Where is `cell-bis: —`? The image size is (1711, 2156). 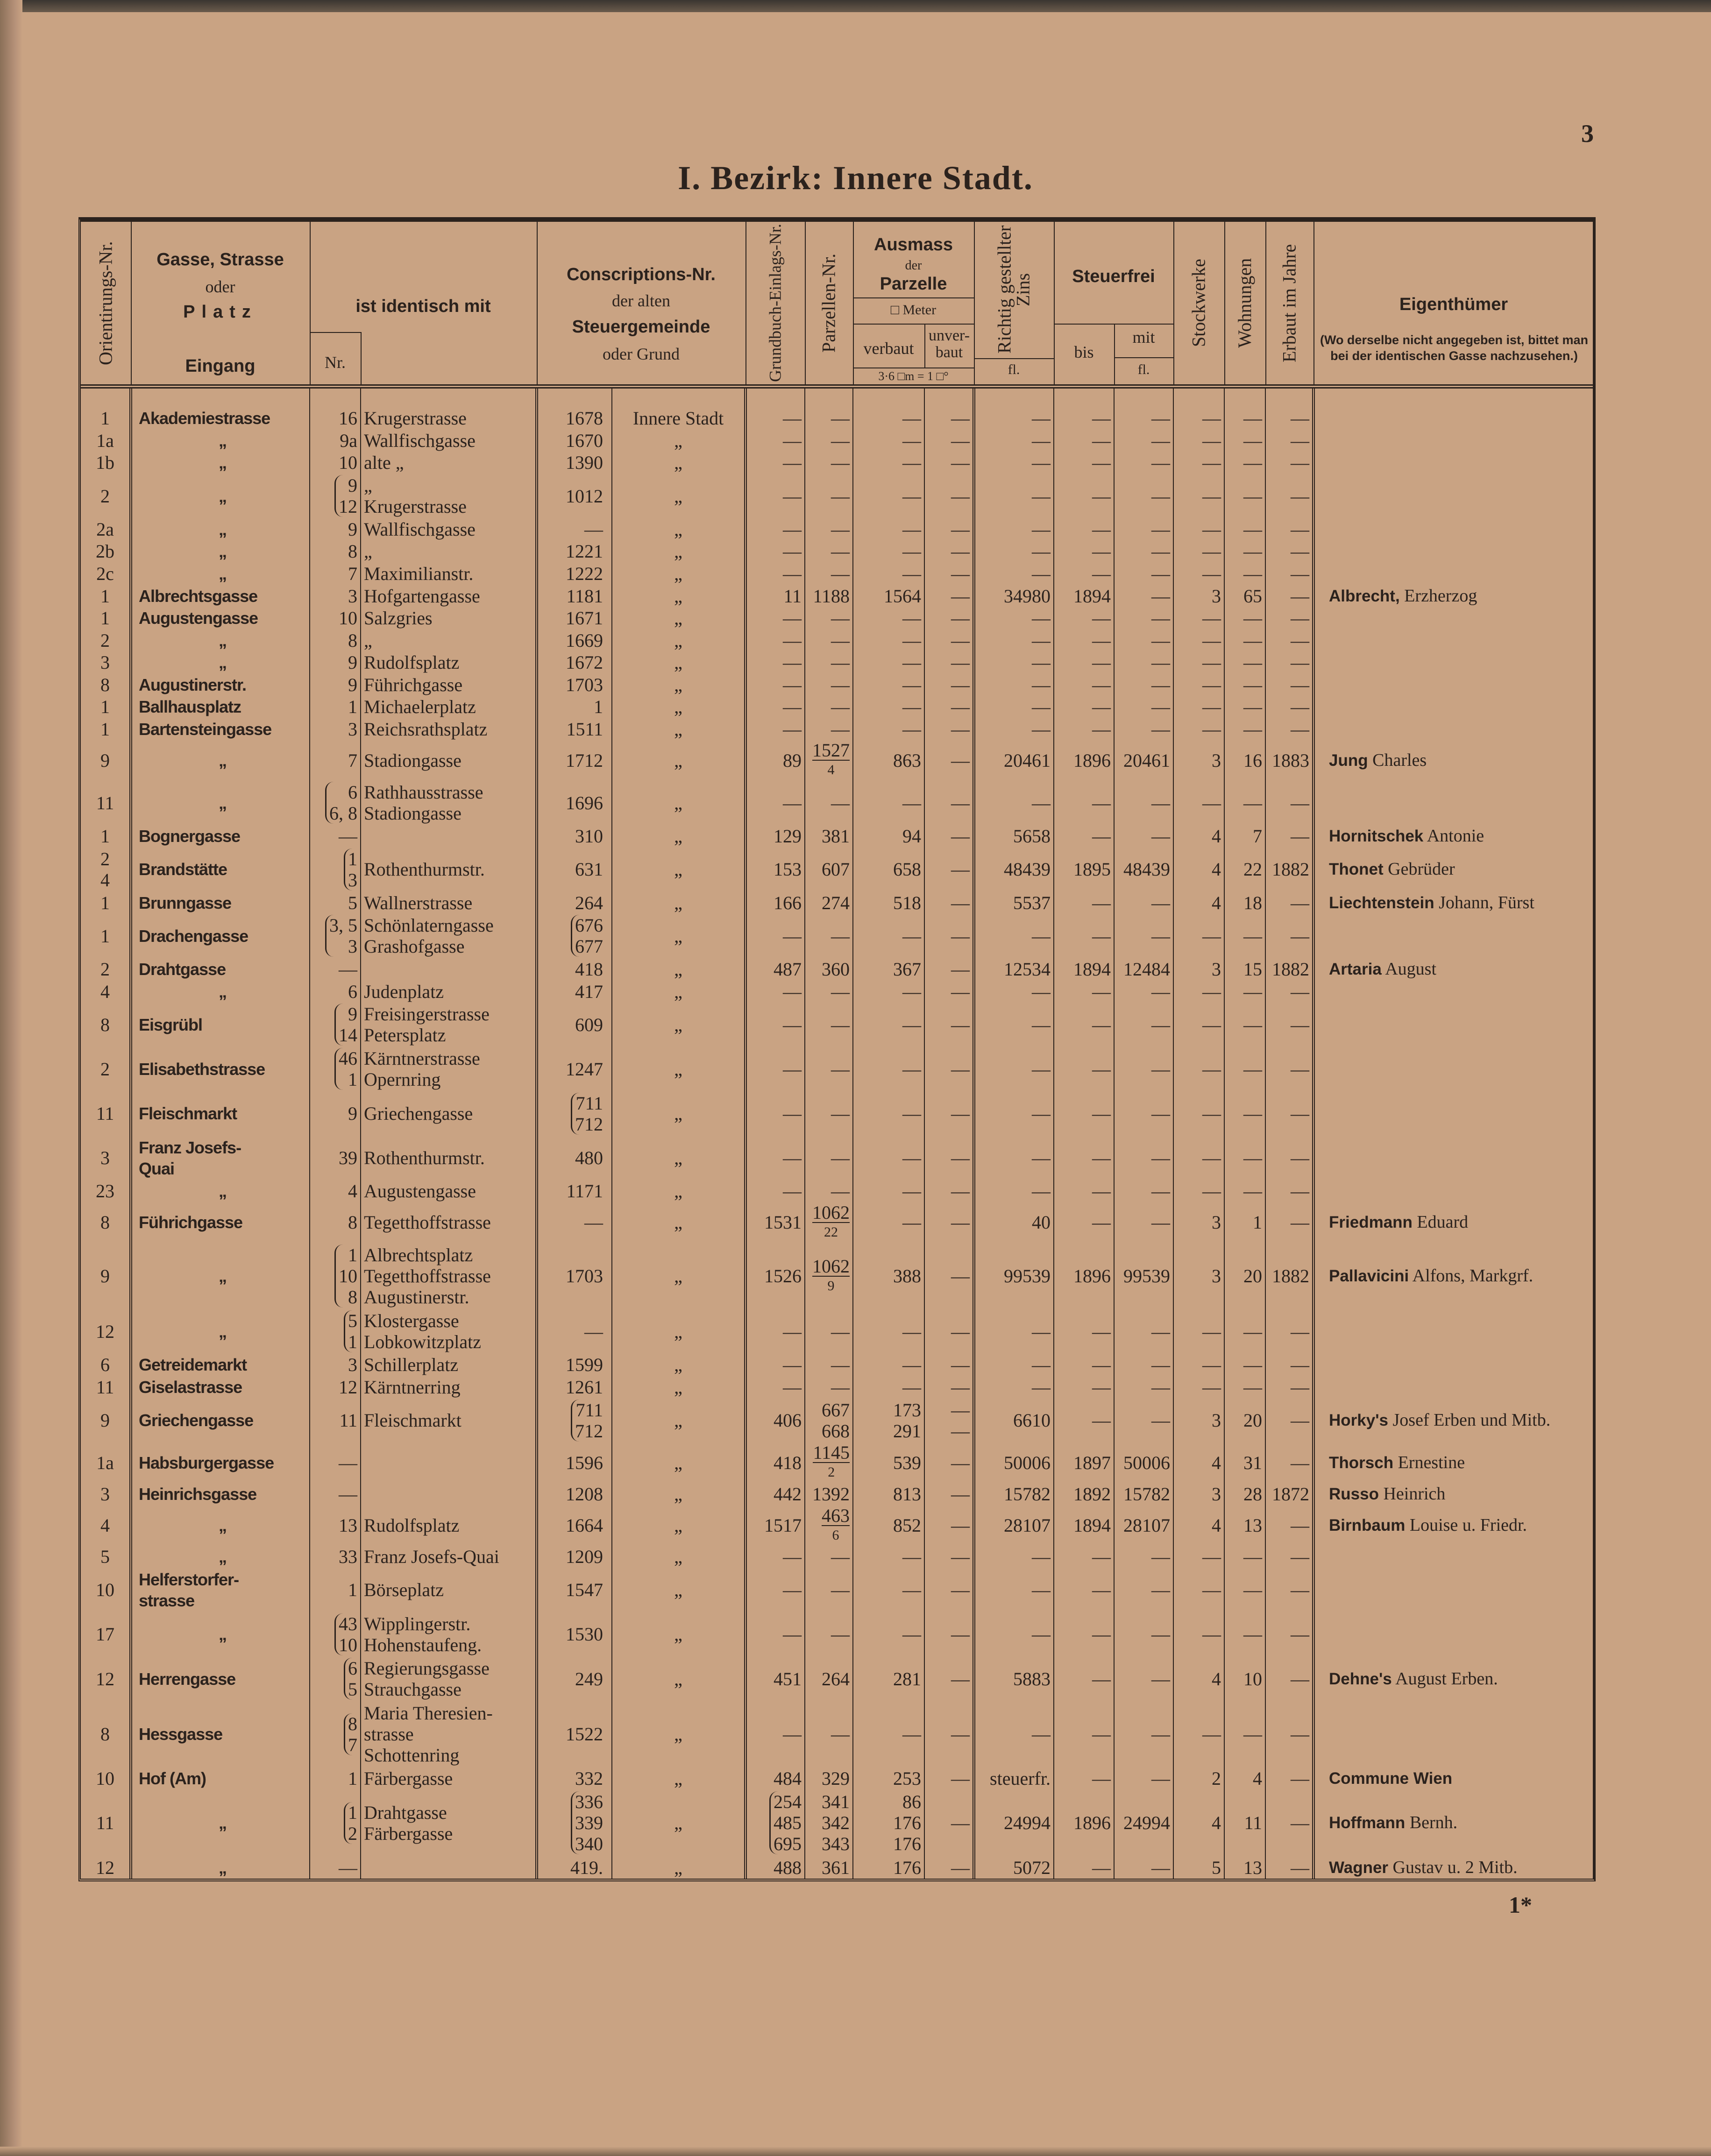
cell-bis: — is located at coordinates (1083, 1364).